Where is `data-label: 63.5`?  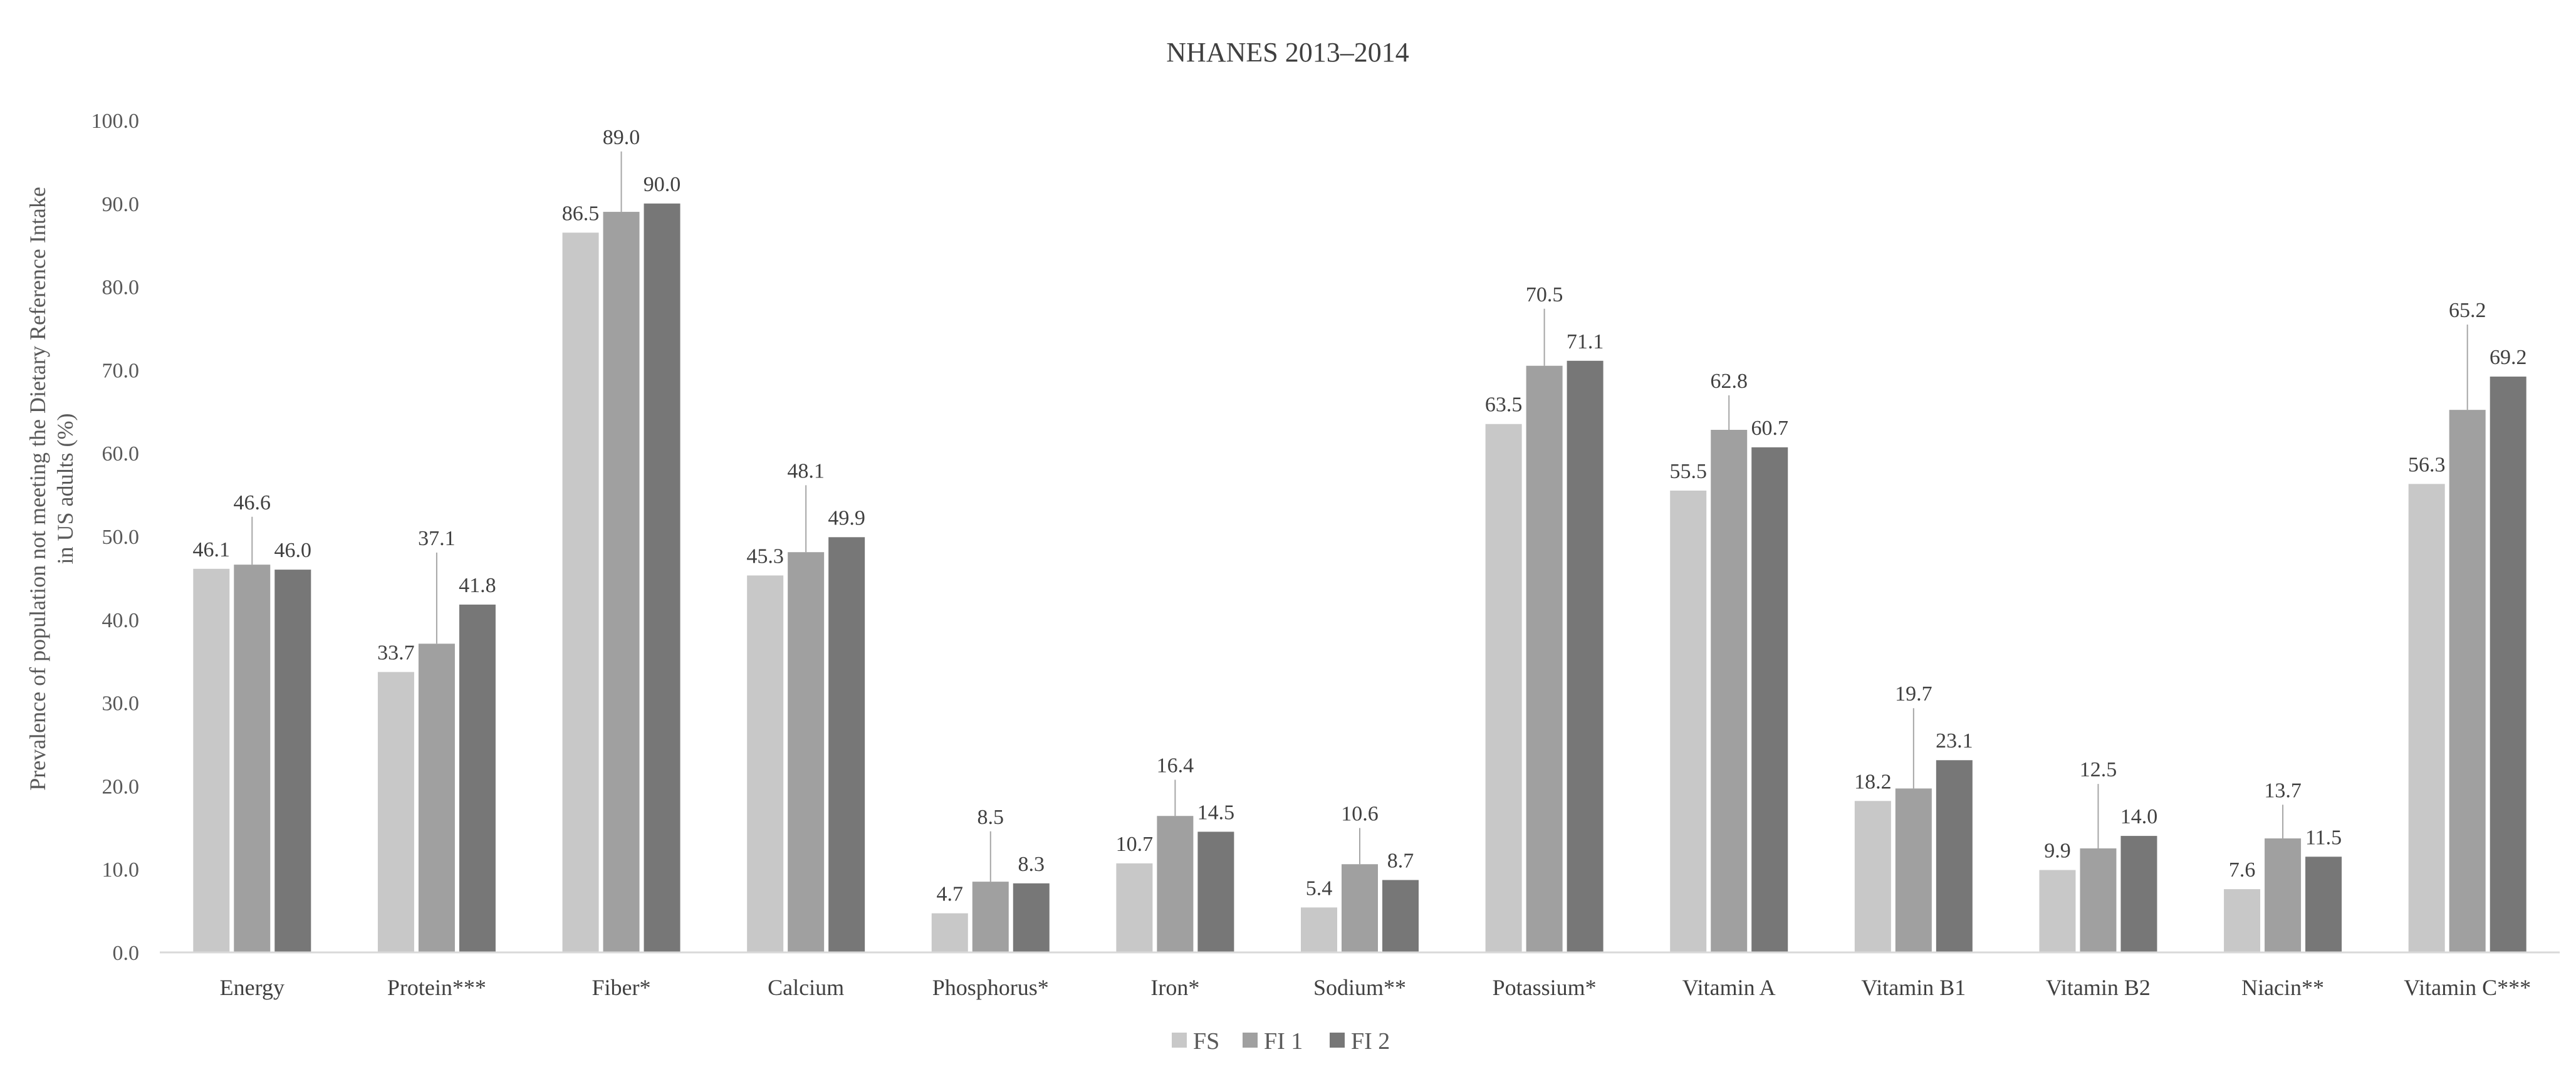
data-label: 63.5 is located at coordinates (1504, 405).